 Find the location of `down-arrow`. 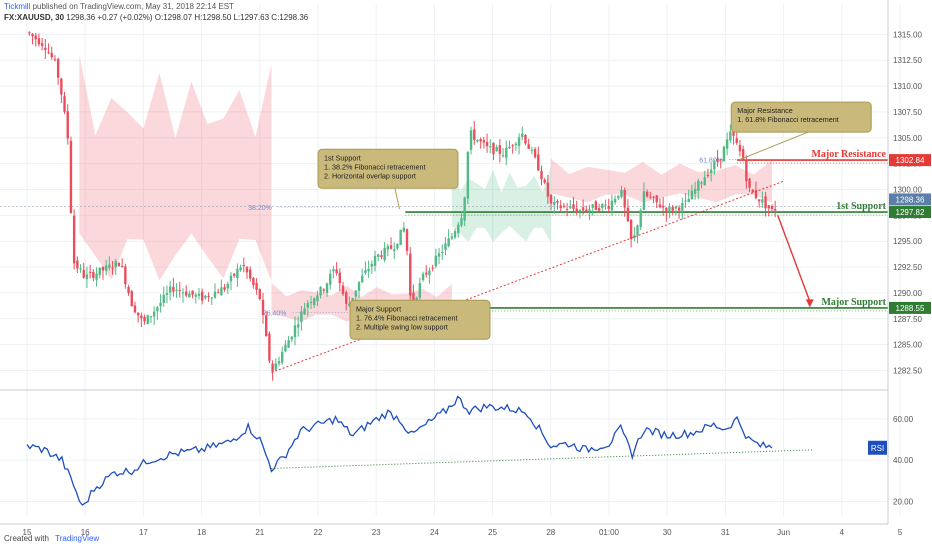

down-arrow is located at coordinates (794, 258).